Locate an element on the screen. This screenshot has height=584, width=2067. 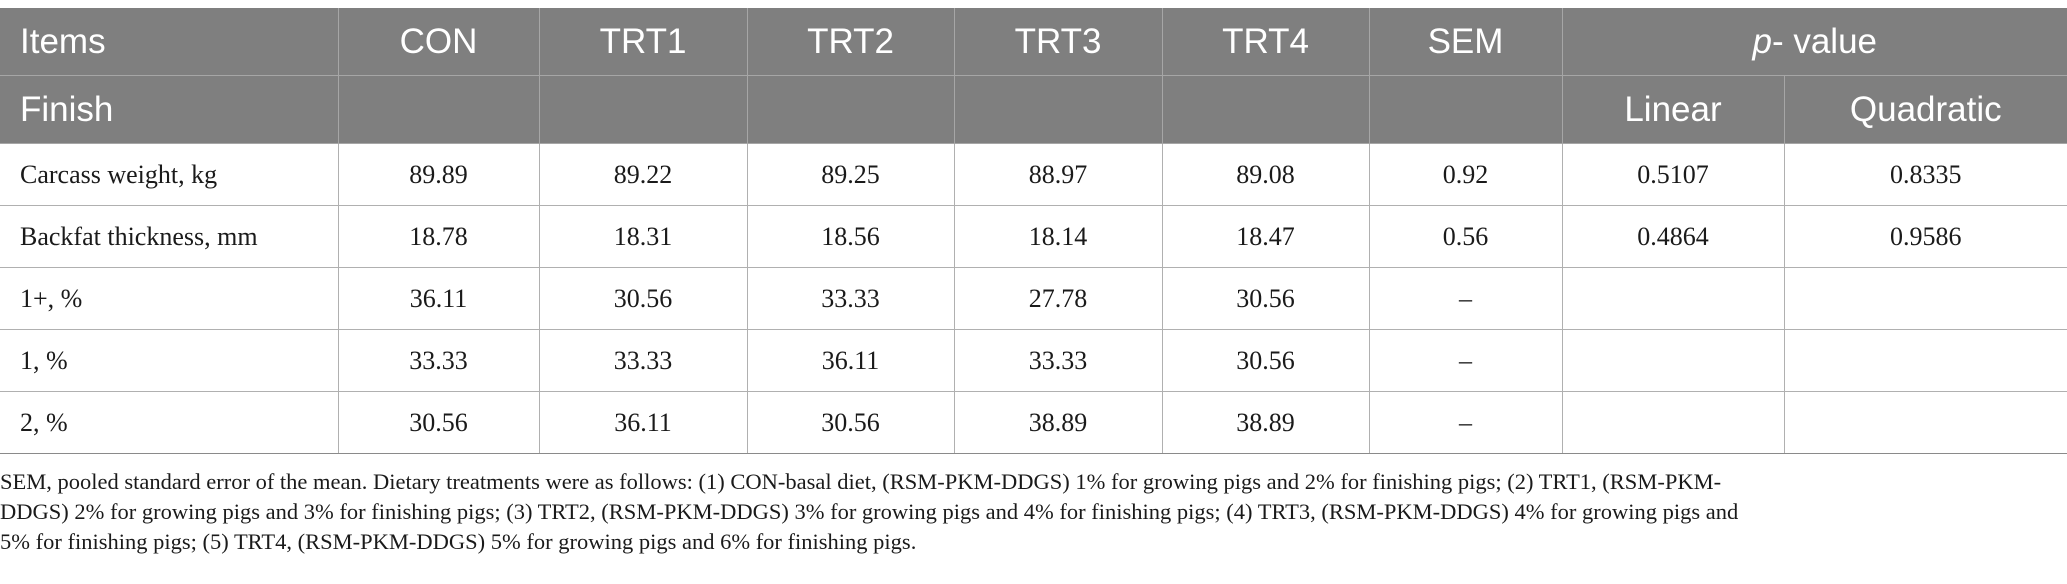
cell-trt3: 27.78 is located at coordinates (1058, 298).